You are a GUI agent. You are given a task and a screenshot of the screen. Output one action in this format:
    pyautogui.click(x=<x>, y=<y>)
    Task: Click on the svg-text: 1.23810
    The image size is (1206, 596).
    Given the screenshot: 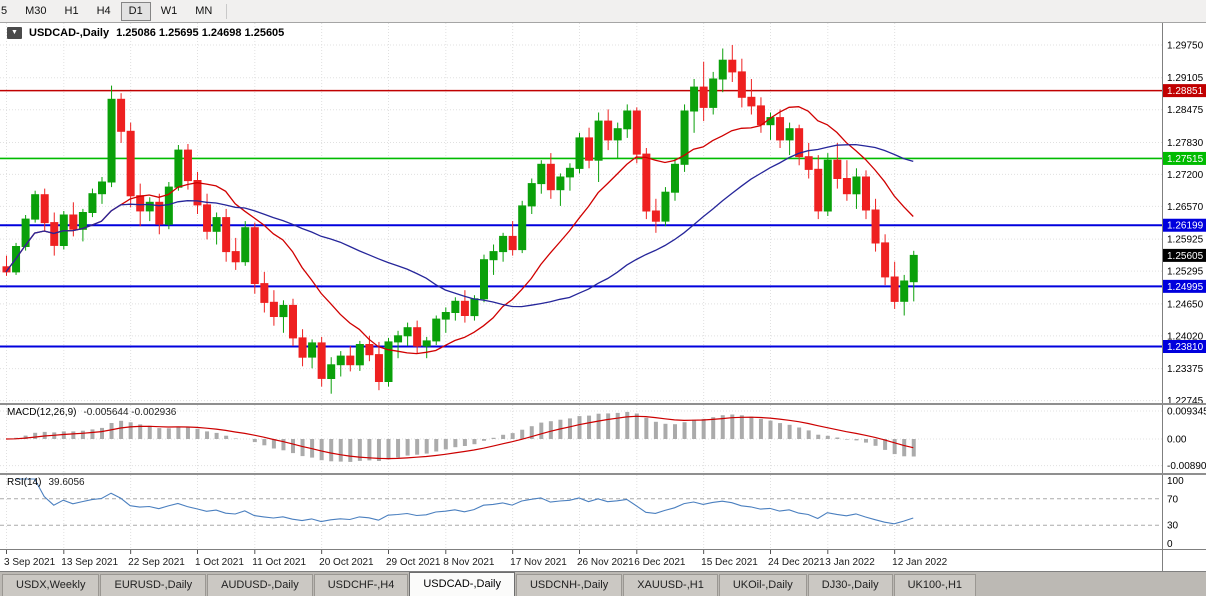 What is the action you would take?
    pyautogui.click(x=1185, y=347)
    